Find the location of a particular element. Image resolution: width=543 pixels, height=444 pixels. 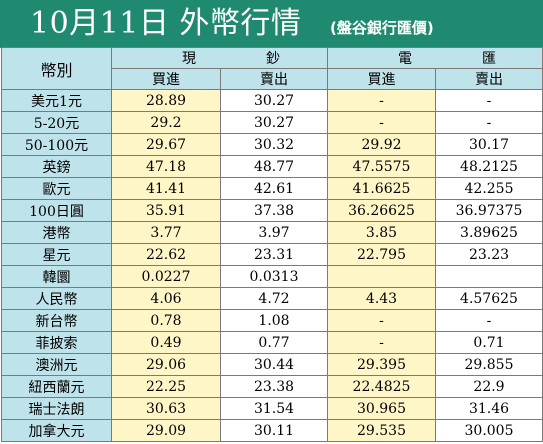

cash-buy-header: 買進 is located at coordinates (166, 79).